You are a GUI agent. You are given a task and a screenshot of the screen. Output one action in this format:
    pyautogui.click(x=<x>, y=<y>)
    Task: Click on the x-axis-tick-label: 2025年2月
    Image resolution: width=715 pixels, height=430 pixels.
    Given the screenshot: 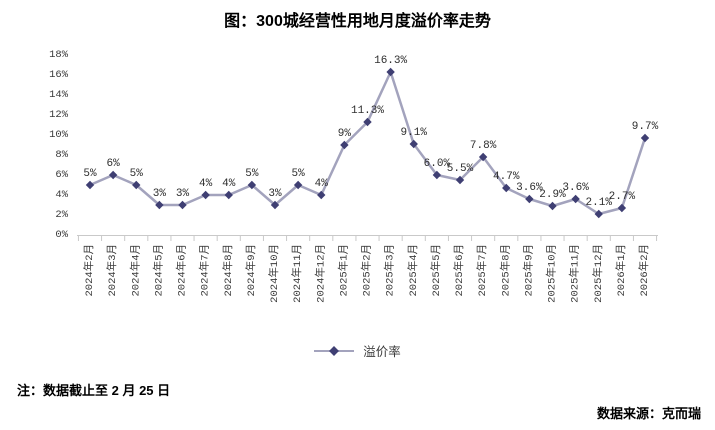 What is the action you would take?
    pyautogui.click(x=367, y=270)
    